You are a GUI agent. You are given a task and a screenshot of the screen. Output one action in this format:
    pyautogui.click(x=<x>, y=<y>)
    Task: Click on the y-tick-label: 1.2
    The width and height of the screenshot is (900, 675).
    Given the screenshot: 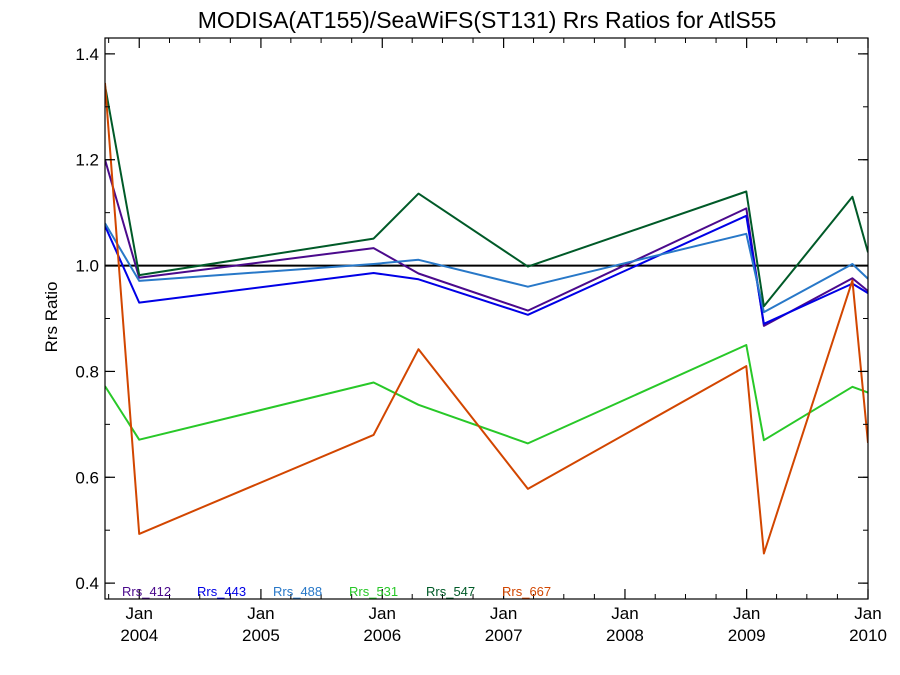 What is the action you would take?
    pyautogui.click(x=87, y=160)
    